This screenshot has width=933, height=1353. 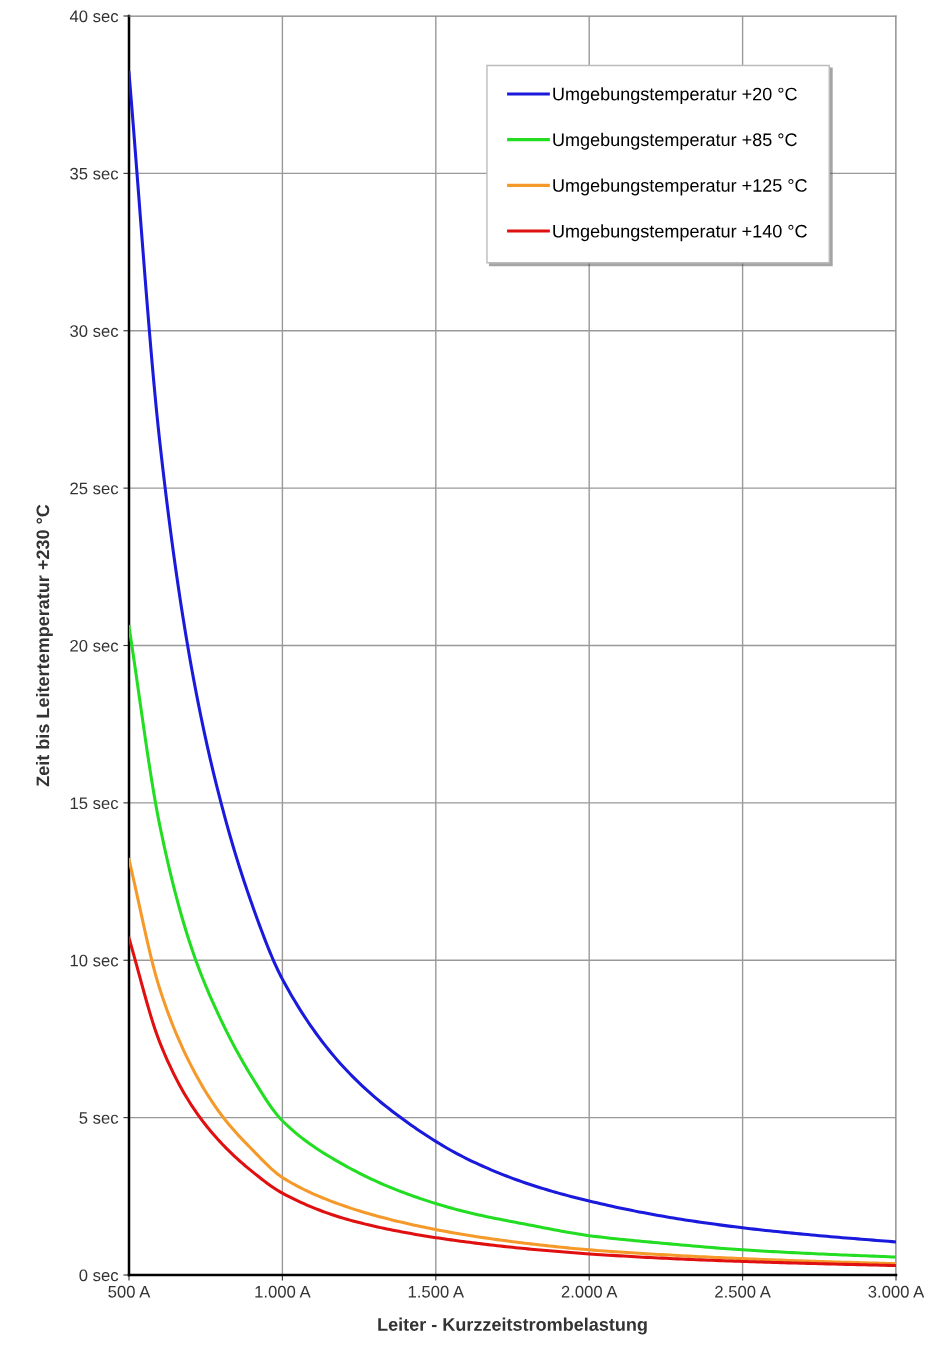 I want to click on x-tick-label: 1.500 A, so click(x=436, y=1291).